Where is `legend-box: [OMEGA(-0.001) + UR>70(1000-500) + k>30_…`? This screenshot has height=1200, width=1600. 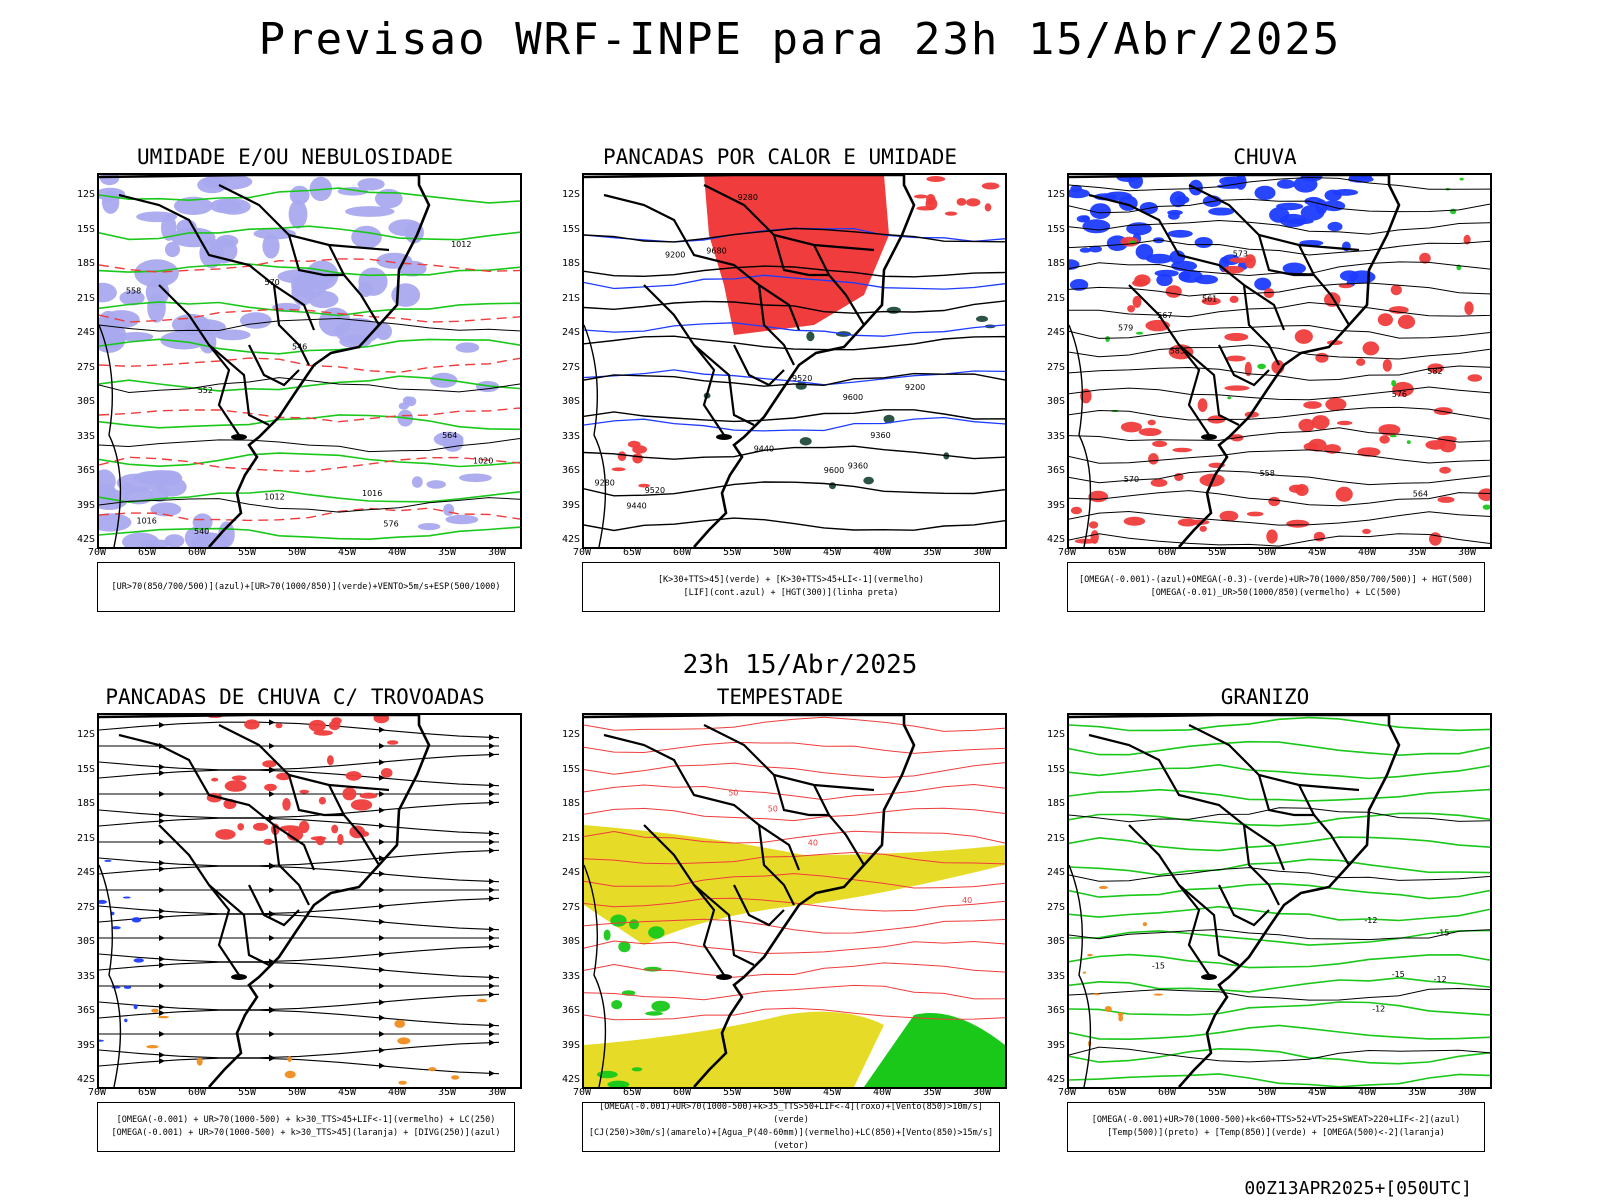 legend-box: [OMEGA(-0.001) + UR>70(1000-500) + k>30_… is located at coordinates (306, 1127).